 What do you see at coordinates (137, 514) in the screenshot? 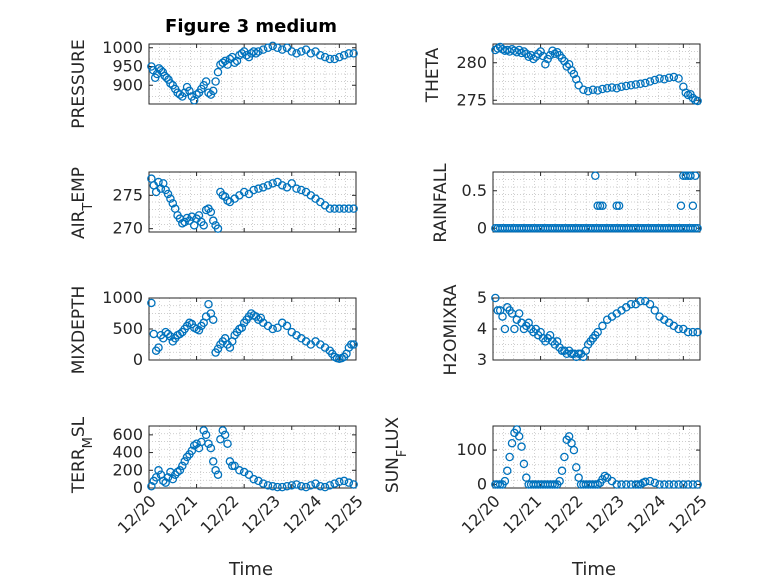
I see `x-tick-label: 12/20` at bounding box center [137, 514].